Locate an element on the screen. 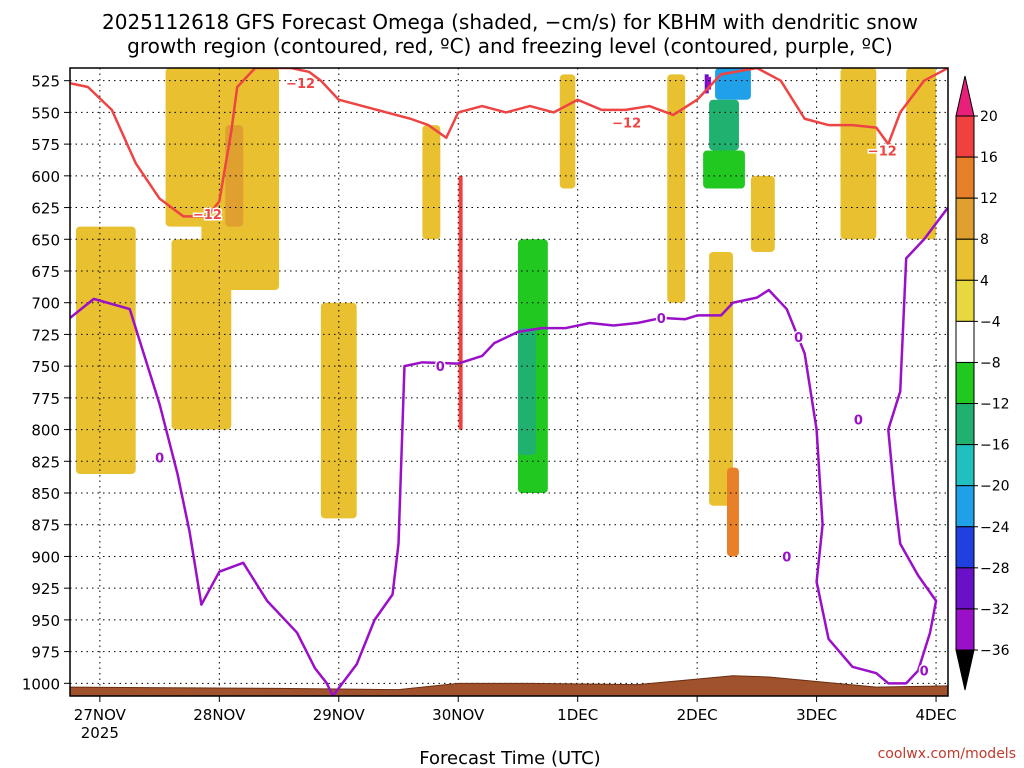 The image size is (1024, 768). colorbar-label-9: −20 is located at coordinates (995, 487).